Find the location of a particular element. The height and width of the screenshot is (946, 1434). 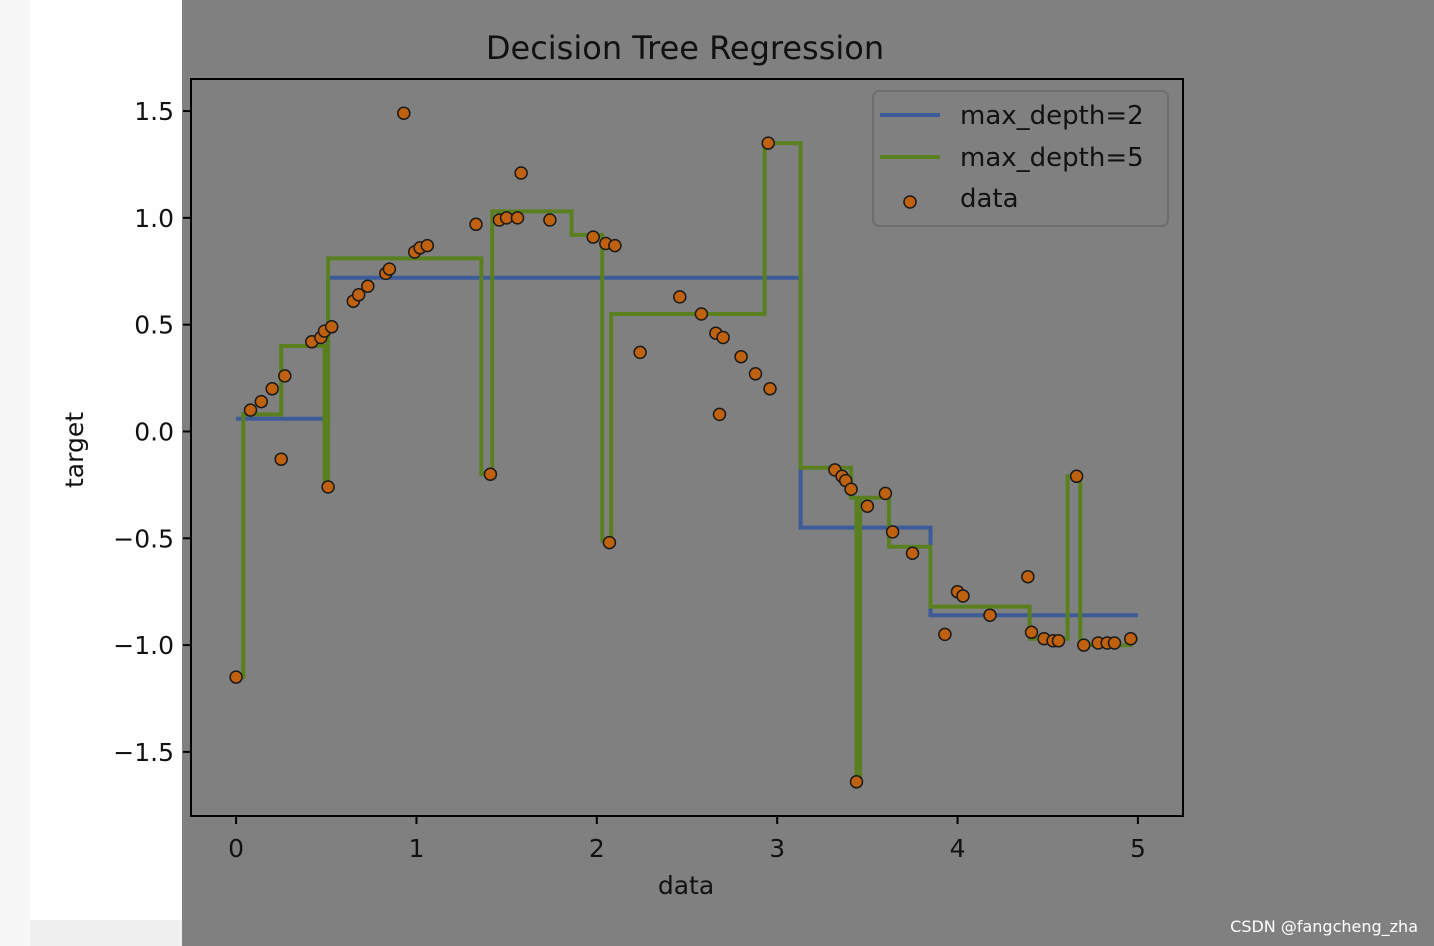

x-axis: 0 1 2 3 4 5 is located at coordinates (687, 839).